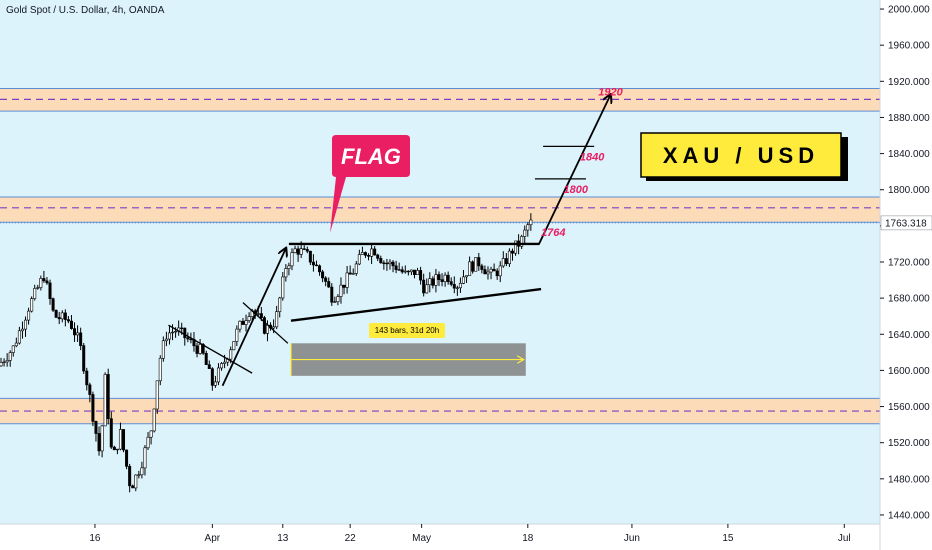 The height and width of the screenshot is (550, 932). Describe the element at coordinates (440, 209) in the screenshot. I see `sr-zone` at that location.